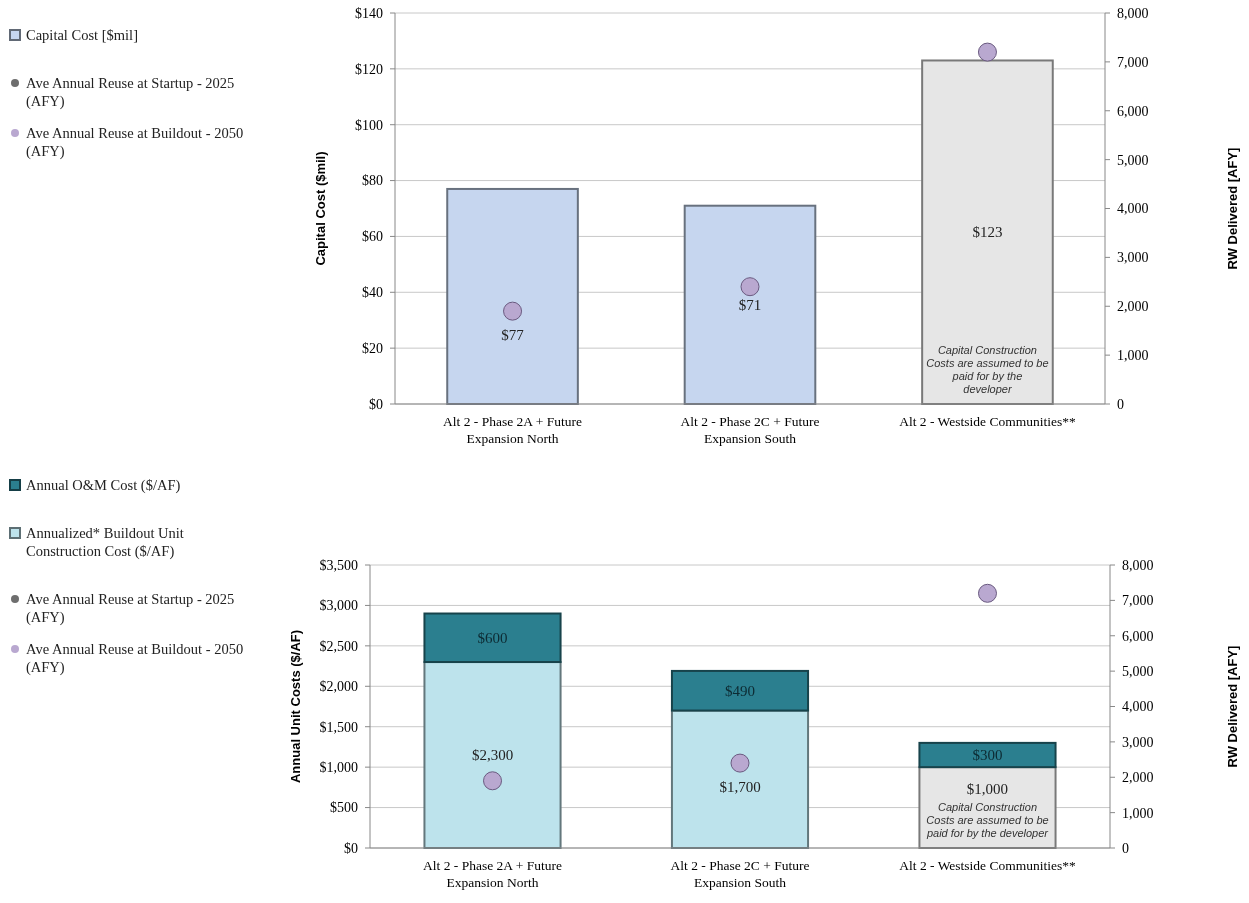  I want to click on data-label: $2,300, so click(492, 755).